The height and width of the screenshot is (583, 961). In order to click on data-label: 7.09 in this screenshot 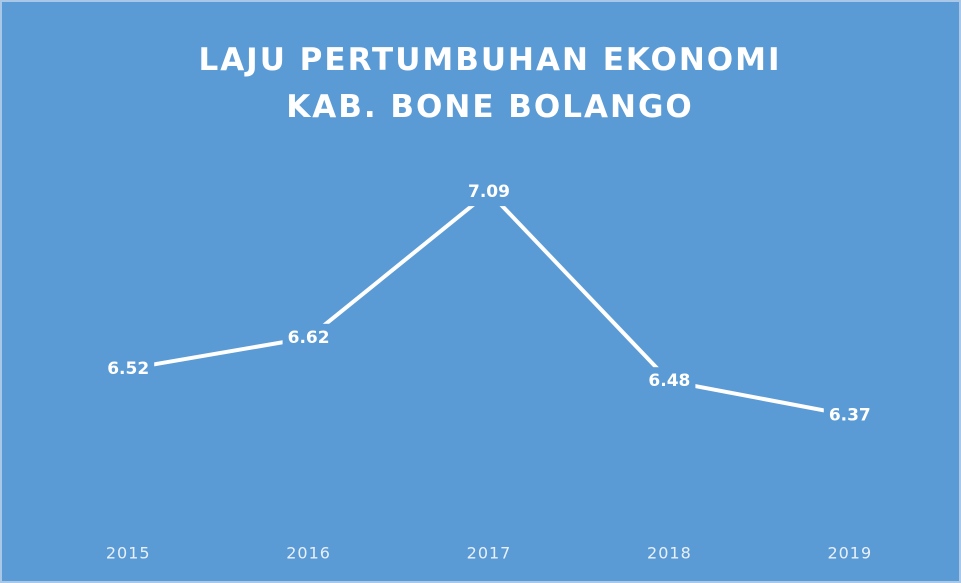, I will do `click(489, 192)`.